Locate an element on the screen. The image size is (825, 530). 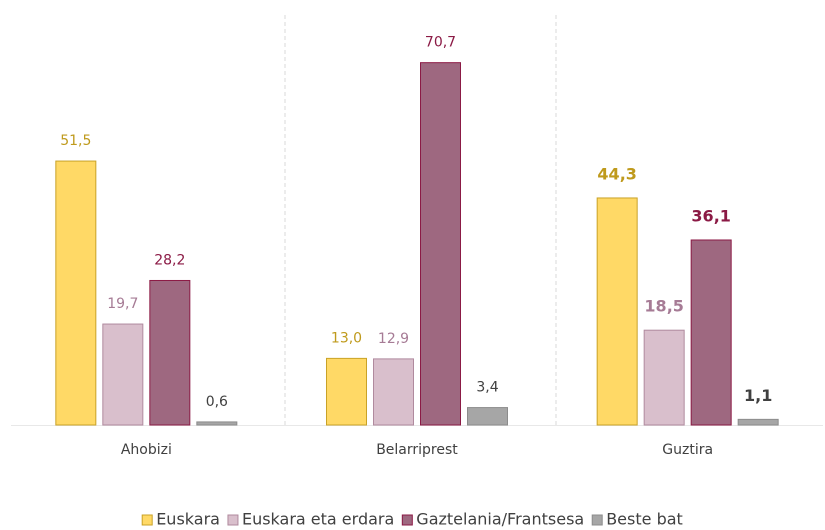
value-label: 1,1 is located at coordinates (758, 395).